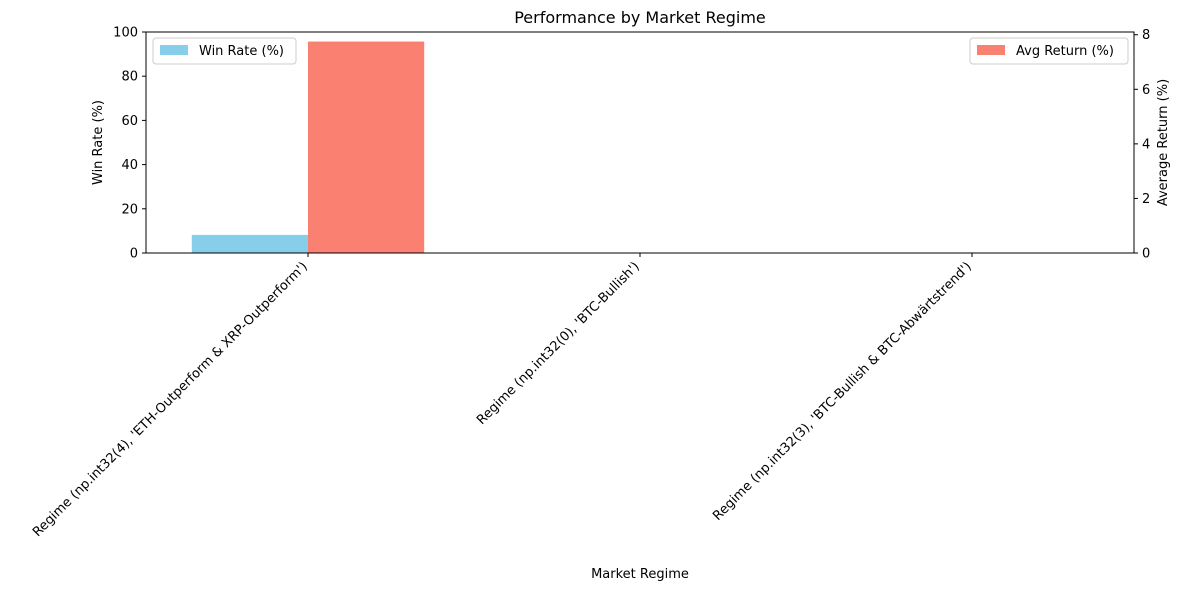 This screenshot has height=590, width=1180. What do you see at coordinates (1146, 35) in the screenshot?
I see `right-tick-label-4: 8` at bounding box center [1146, 35].